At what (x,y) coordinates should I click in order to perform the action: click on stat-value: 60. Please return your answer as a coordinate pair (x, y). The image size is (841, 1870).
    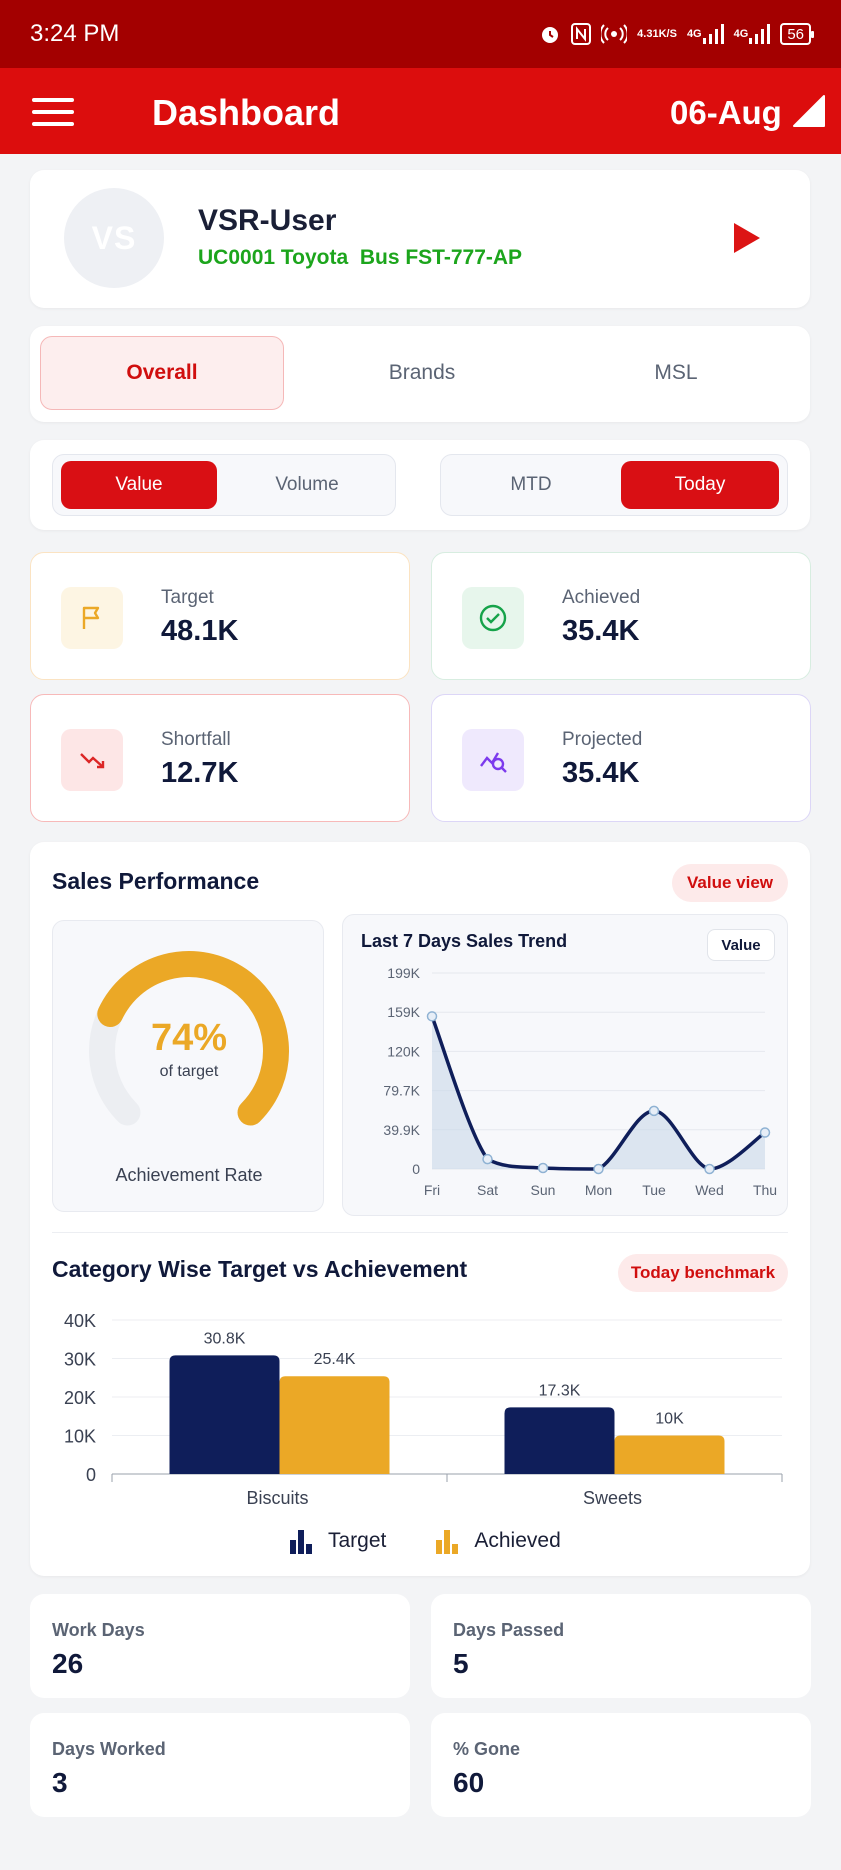
    Looking at the image, I should click on (469, 1782).